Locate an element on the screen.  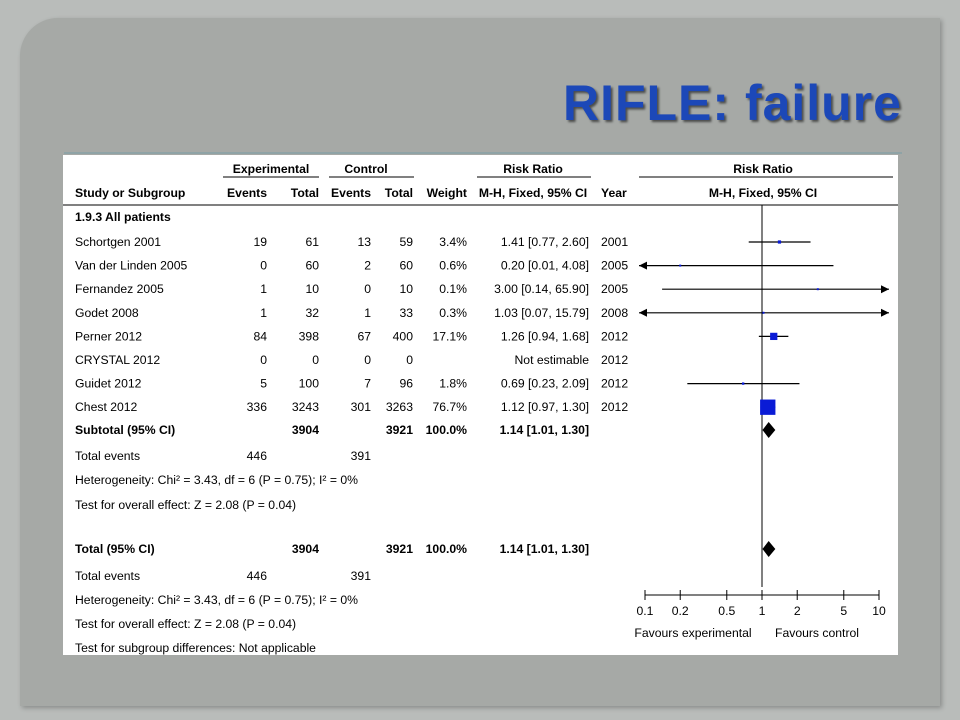
subtotal-ctrl-total: 3921 is located at coordinates (399, 430).